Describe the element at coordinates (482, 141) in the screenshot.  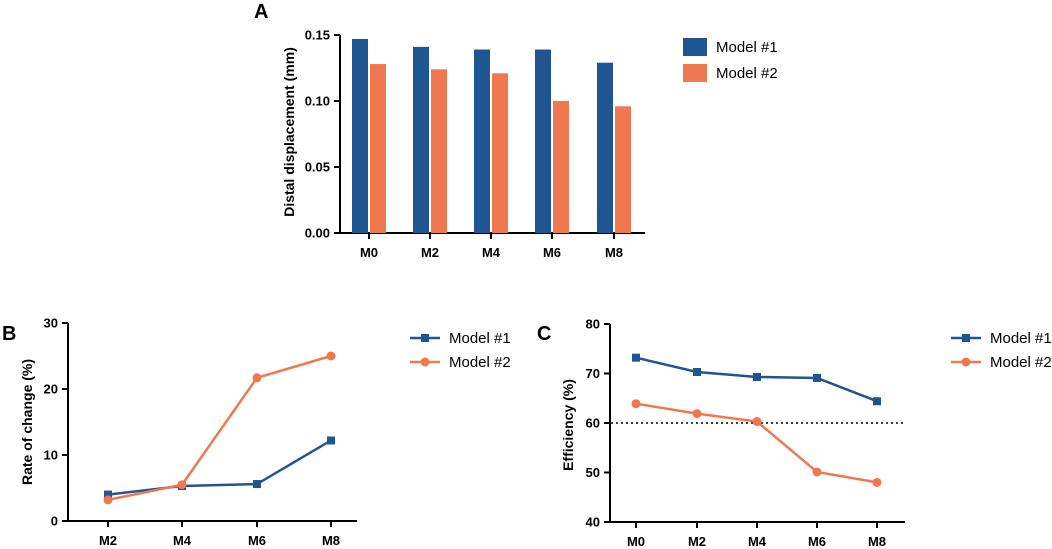
I see `bar-model1-m4` at that location.